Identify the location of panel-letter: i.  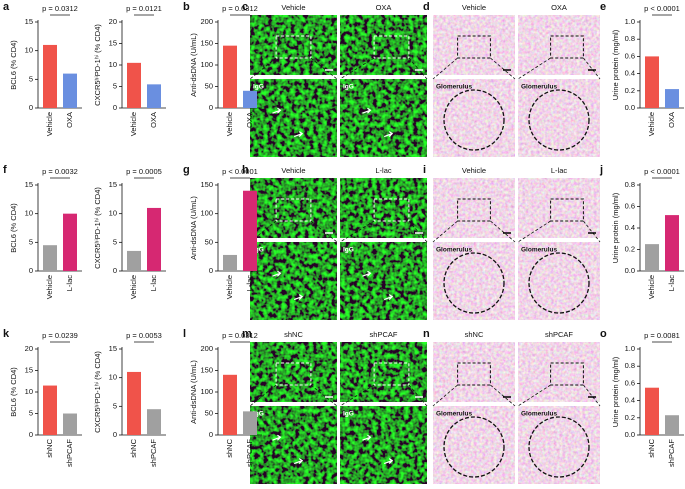
(424, 170).